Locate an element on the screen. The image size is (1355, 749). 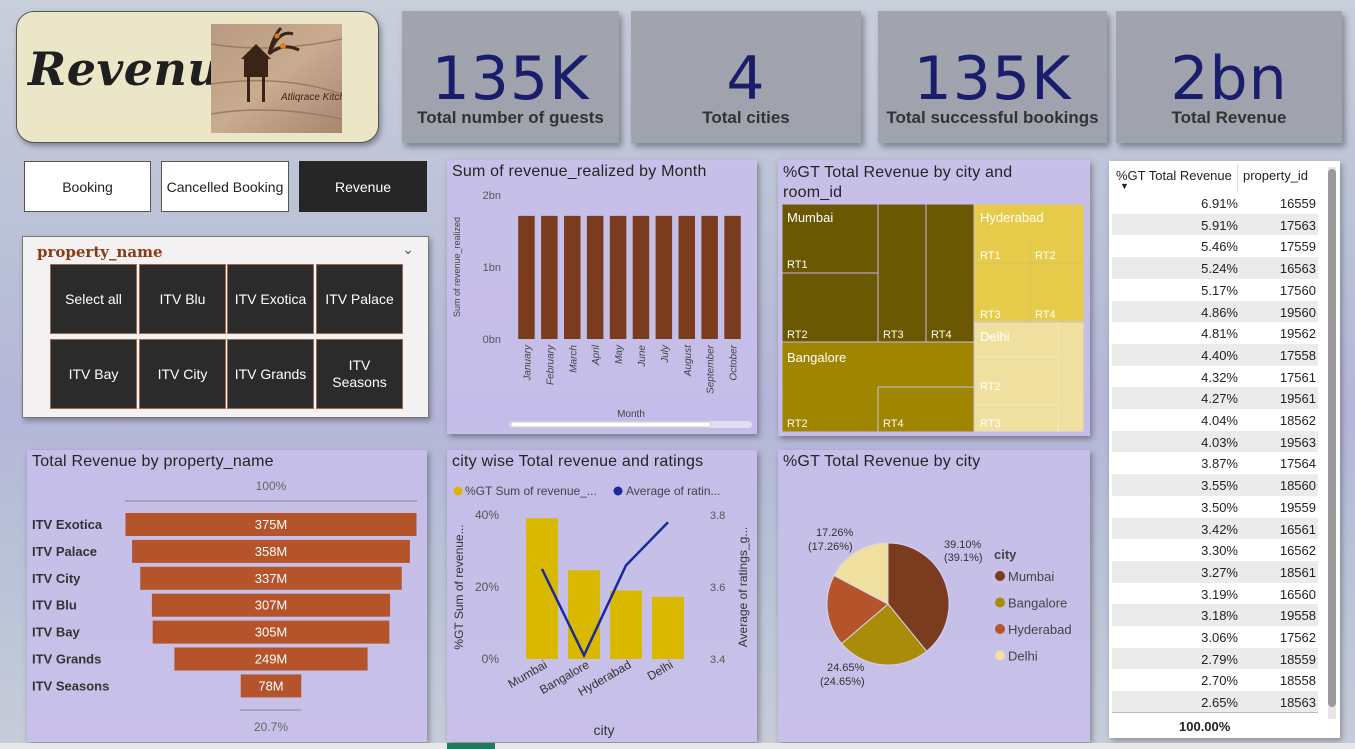
table-row: 2.79% 18559 is located at coordinates (1215, 658).